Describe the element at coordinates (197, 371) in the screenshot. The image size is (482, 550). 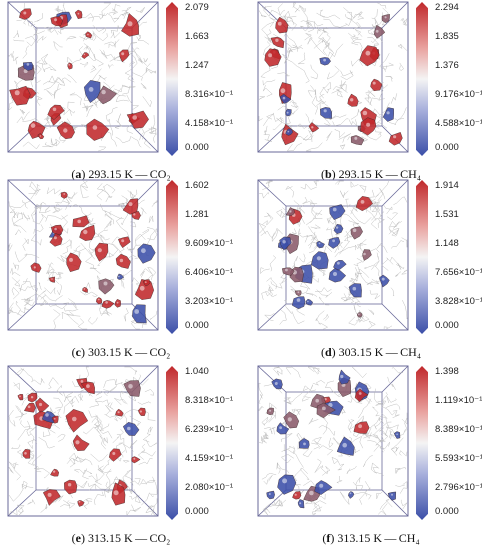
I see `tick-e-0: 1.040` at that location.